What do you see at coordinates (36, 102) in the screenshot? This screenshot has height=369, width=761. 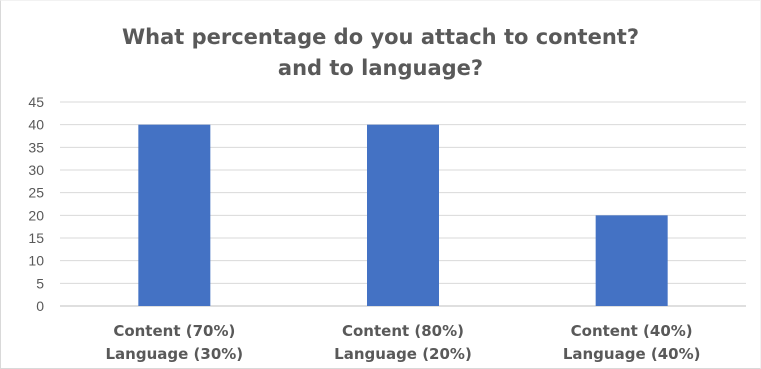 I see `y-tick-label: 45` at bounding box center [36, 102].